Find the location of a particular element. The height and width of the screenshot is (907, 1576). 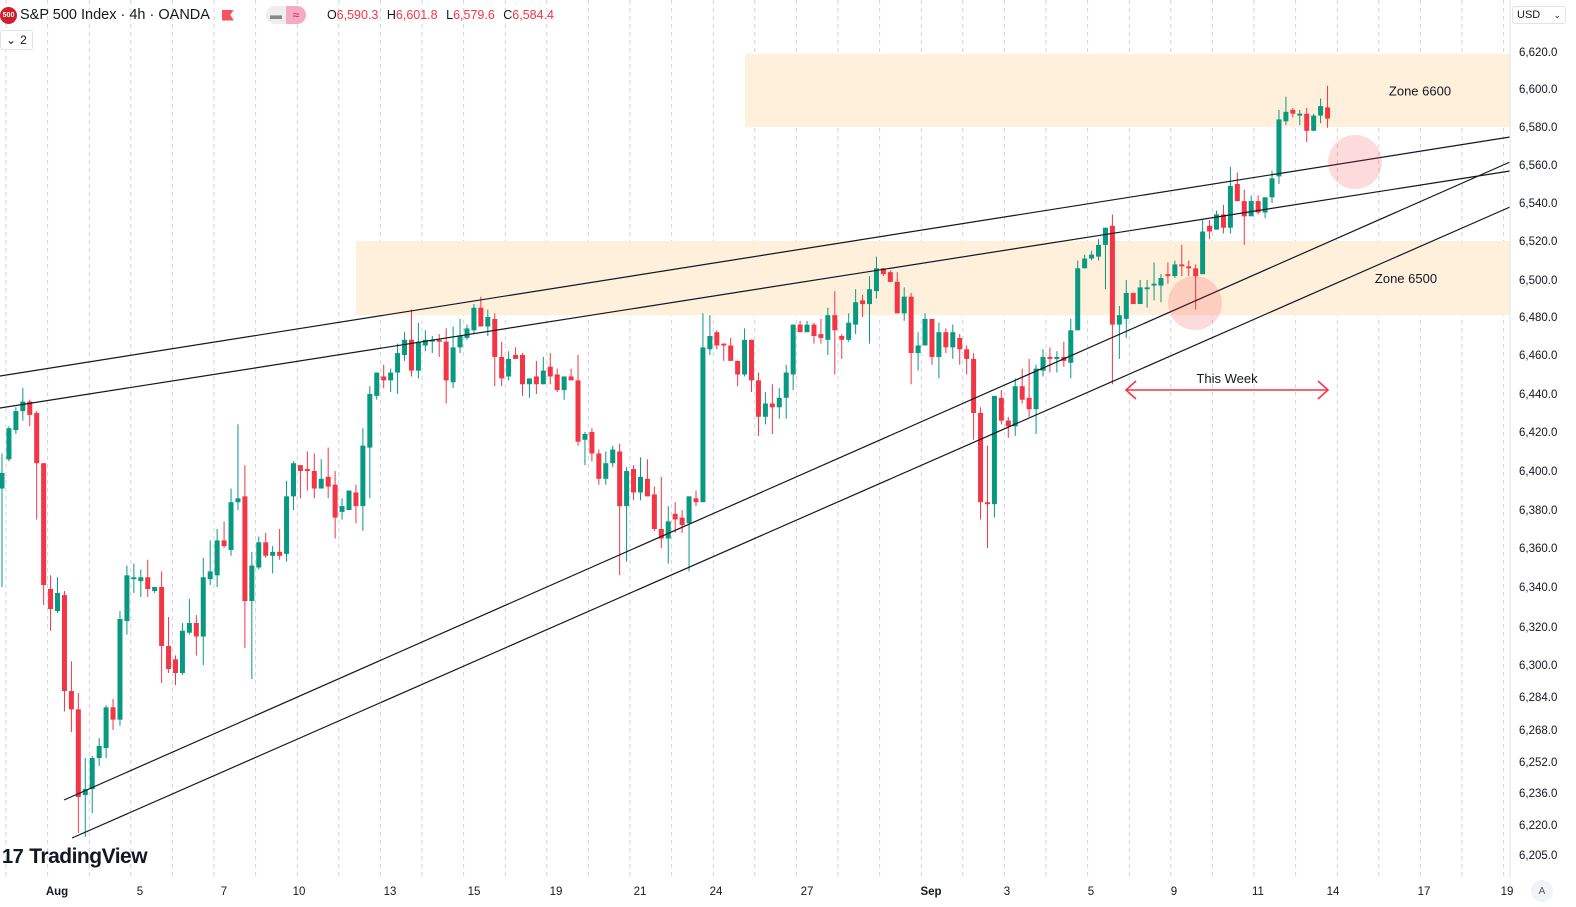

zone-rect is located at coordinates (1127, 90).